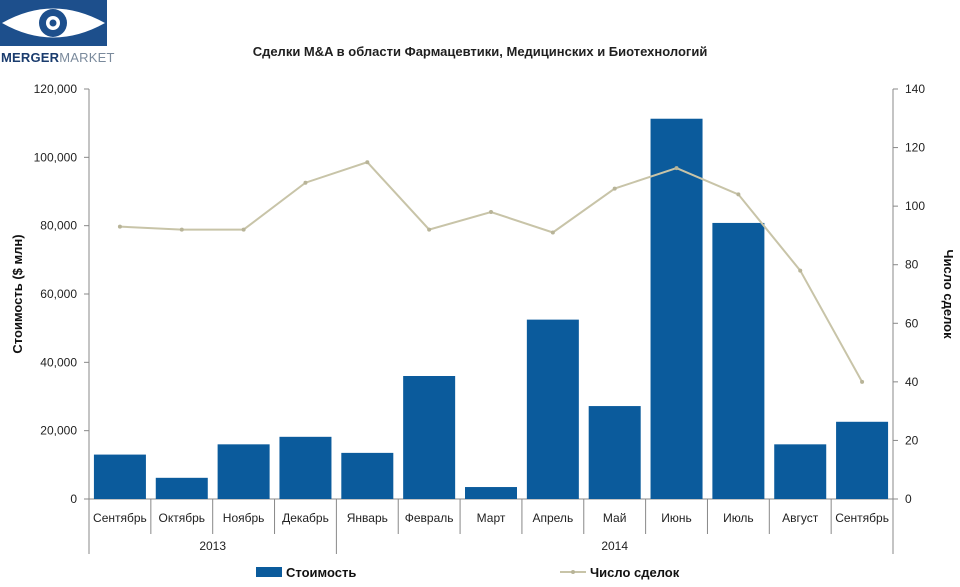  What do you see at coordinates (573, 572) in the screenshot?
I see `legend-marker-line` at bounding box center [573, 572].